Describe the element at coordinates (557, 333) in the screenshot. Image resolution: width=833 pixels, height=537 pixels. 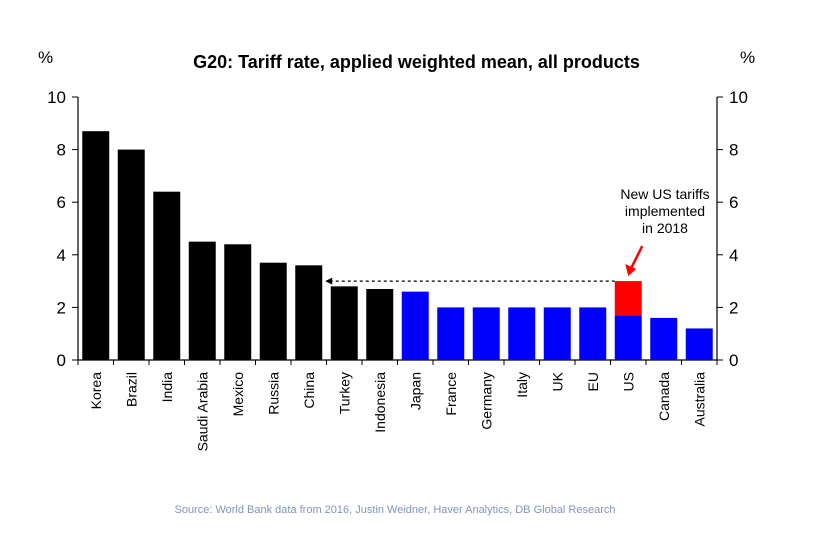
I see `bar-uk` at that location.